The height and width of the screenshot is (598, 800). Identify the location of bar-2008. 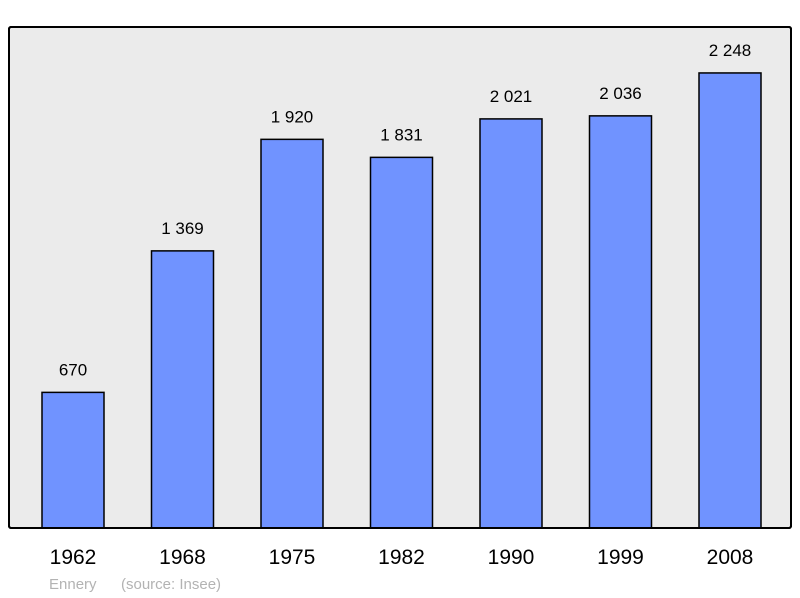
(730, 300).